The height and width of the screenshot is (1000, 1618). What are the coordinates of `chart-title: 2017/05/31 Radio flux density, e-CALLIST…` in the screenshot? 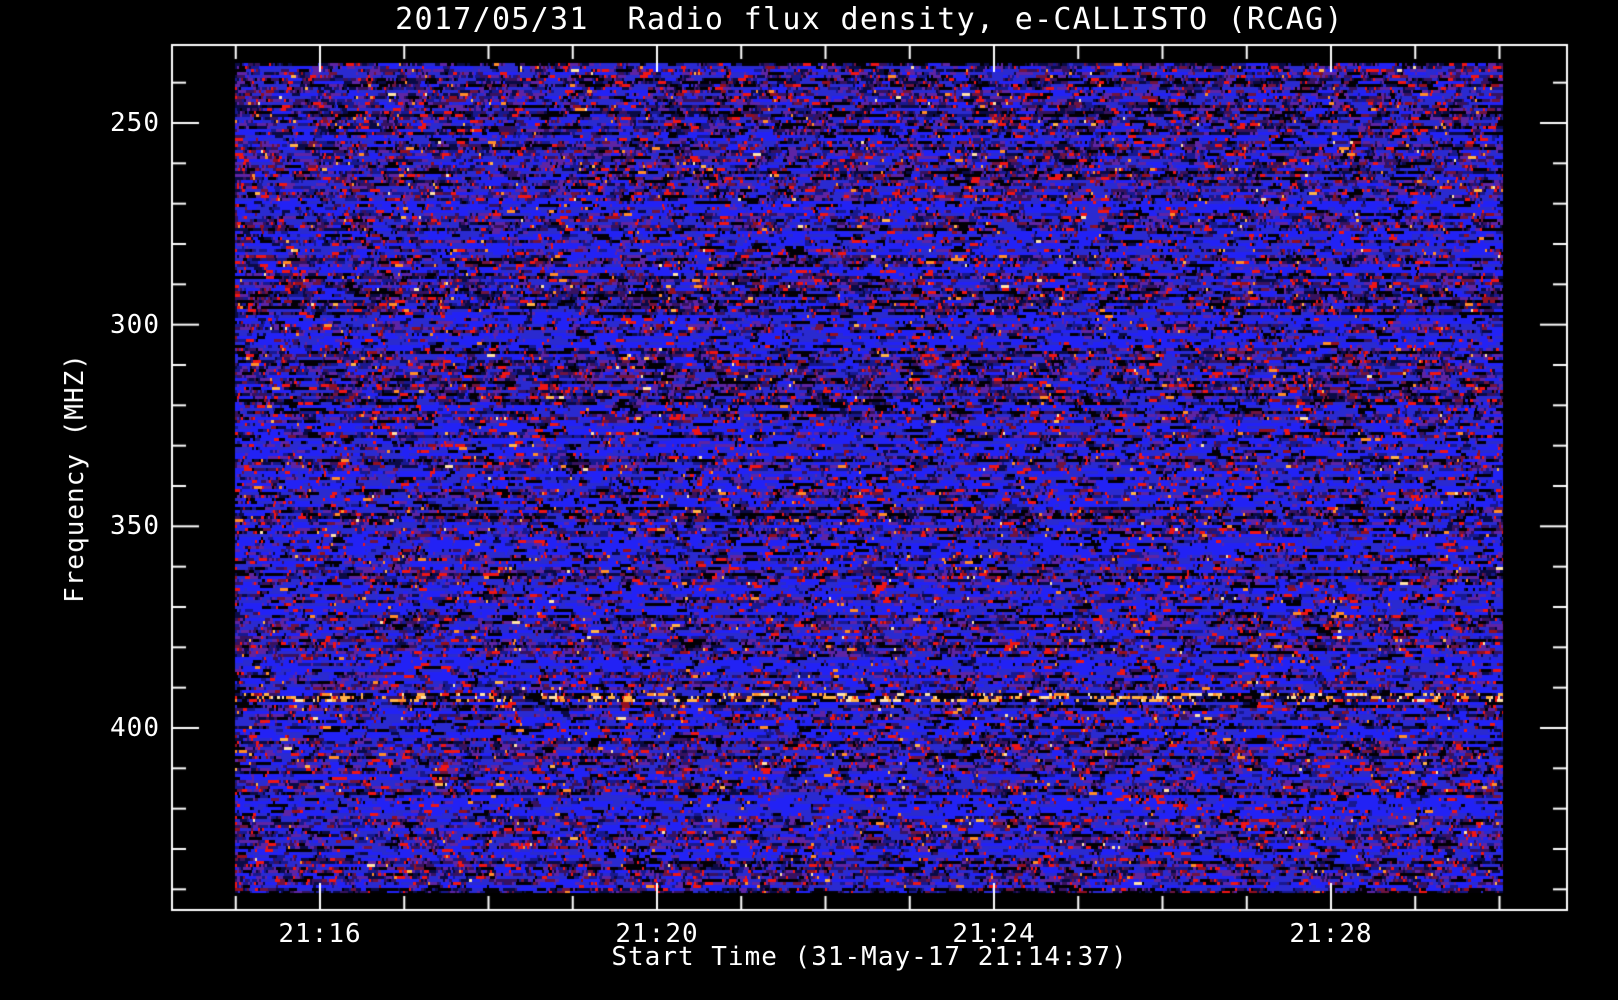 It's located at (869, 19).